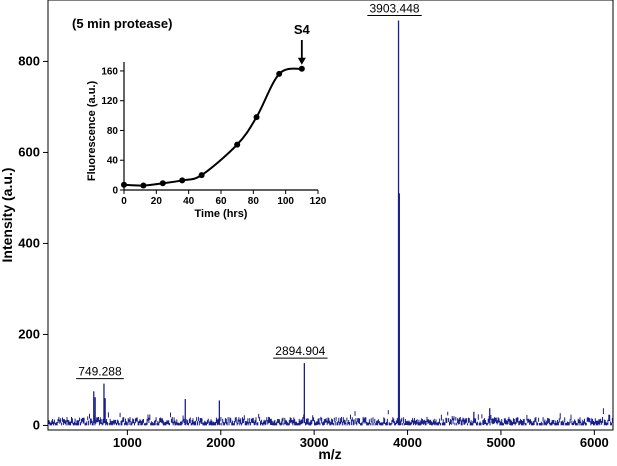  Describe the element at coordinates (302, 43) in the screenshot. I see `s4-arrow: S4` at that location.